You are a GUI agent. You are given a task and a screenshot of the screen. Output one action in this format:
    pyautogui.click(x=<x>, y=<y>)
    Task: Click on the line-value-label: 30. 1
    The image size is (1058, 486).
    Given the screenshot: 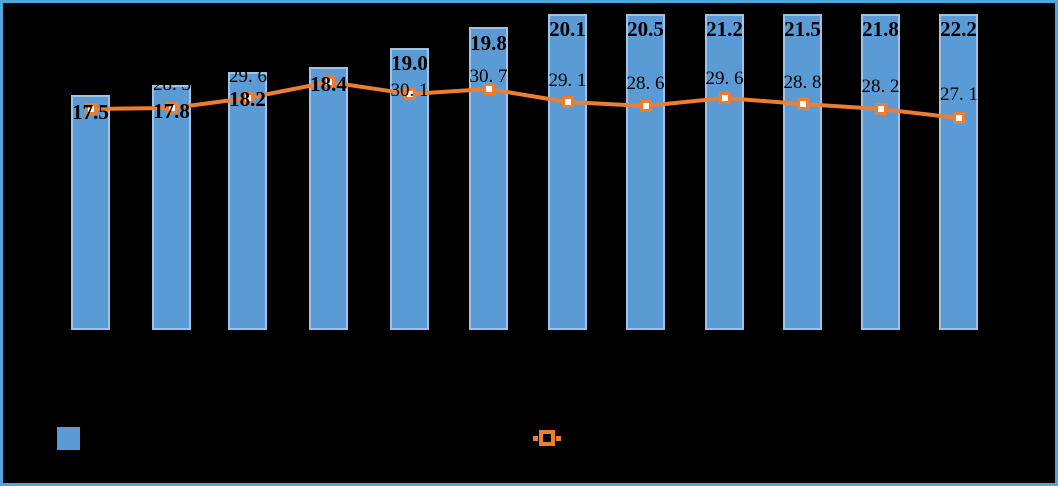 What is the action you would take?
    pyautogui.click(x=409, y=90)
    